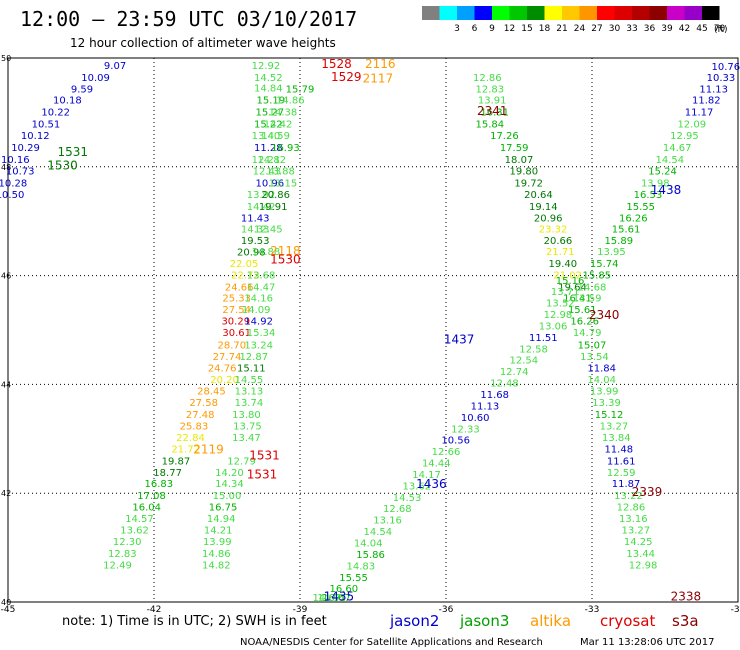  What do you see at coordinates (560, 252) in the screenshot?
I see `wave-height-label: 21.71` at bounding box center [560, 252].